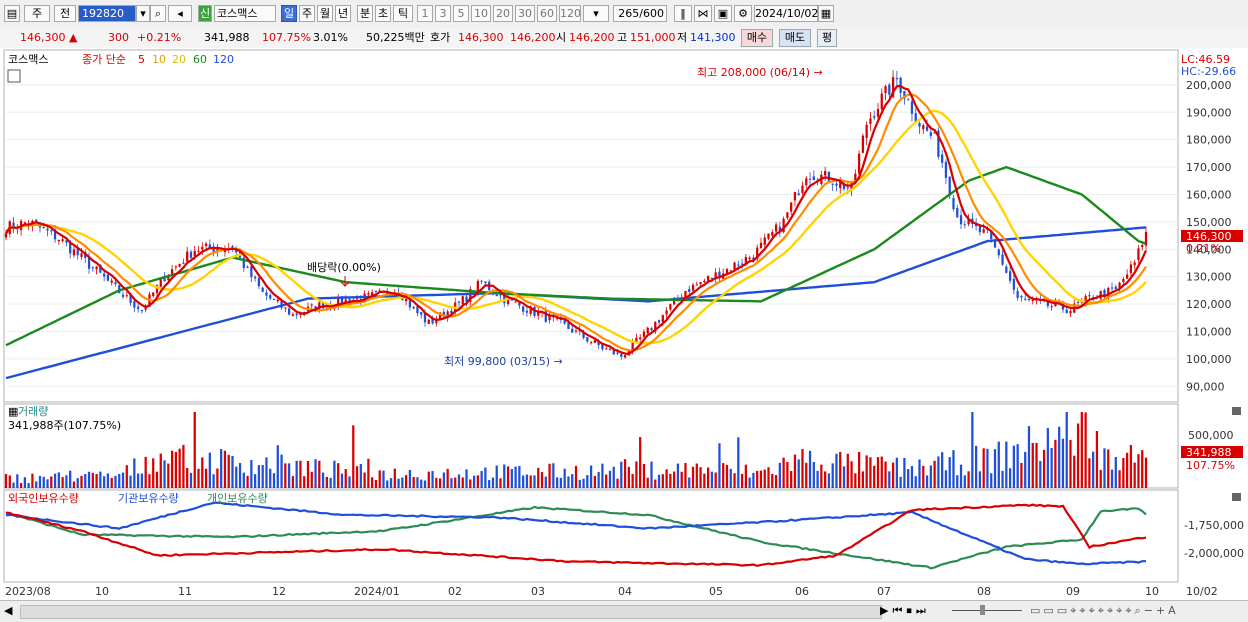 Image resolution: width=1248 pixels, height=622 pixels. I want to click on holdings-close-icon, so click(1236, 497).